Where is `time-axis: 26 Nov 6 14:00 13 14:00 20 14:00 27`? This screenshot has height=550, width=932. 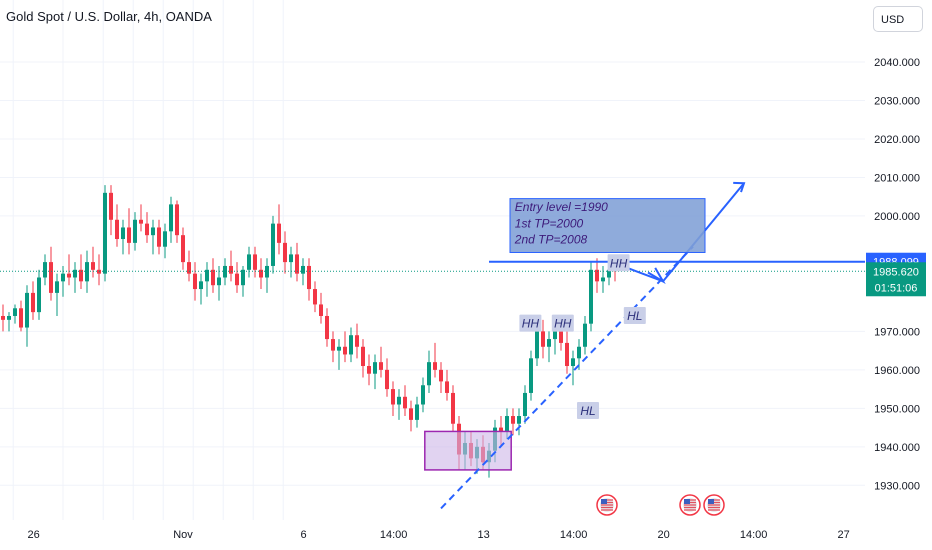
time-axis: 26 Nov 6 14:00 13 14:00 20 14:00 27 is located at coordinates (438, 535).